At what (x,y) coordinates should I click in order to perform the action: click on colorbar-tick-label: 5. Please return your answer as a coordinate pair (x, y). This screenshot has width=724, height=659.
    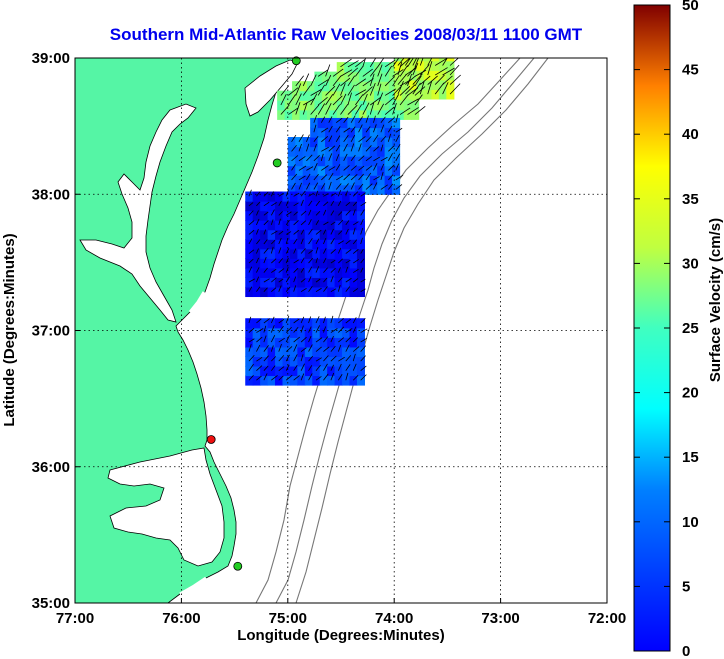
    Looking at the image, I should click on (686, 586).